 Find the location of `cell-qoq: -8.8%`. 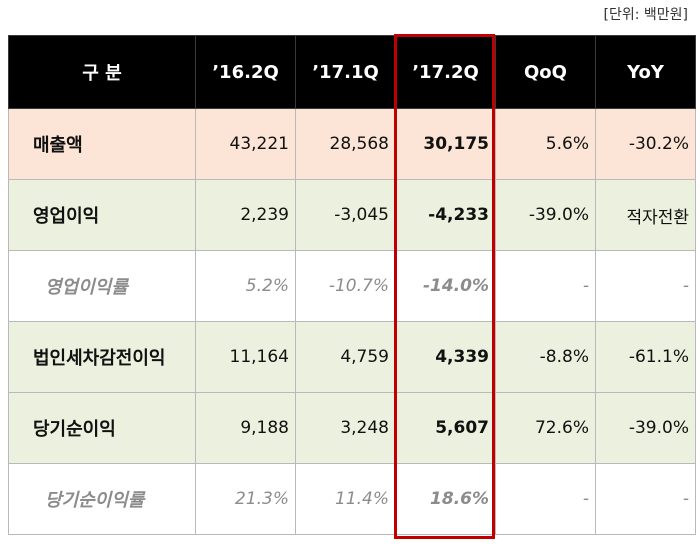

cell-qoq: -8.8% is located at coordinates (545, 357).